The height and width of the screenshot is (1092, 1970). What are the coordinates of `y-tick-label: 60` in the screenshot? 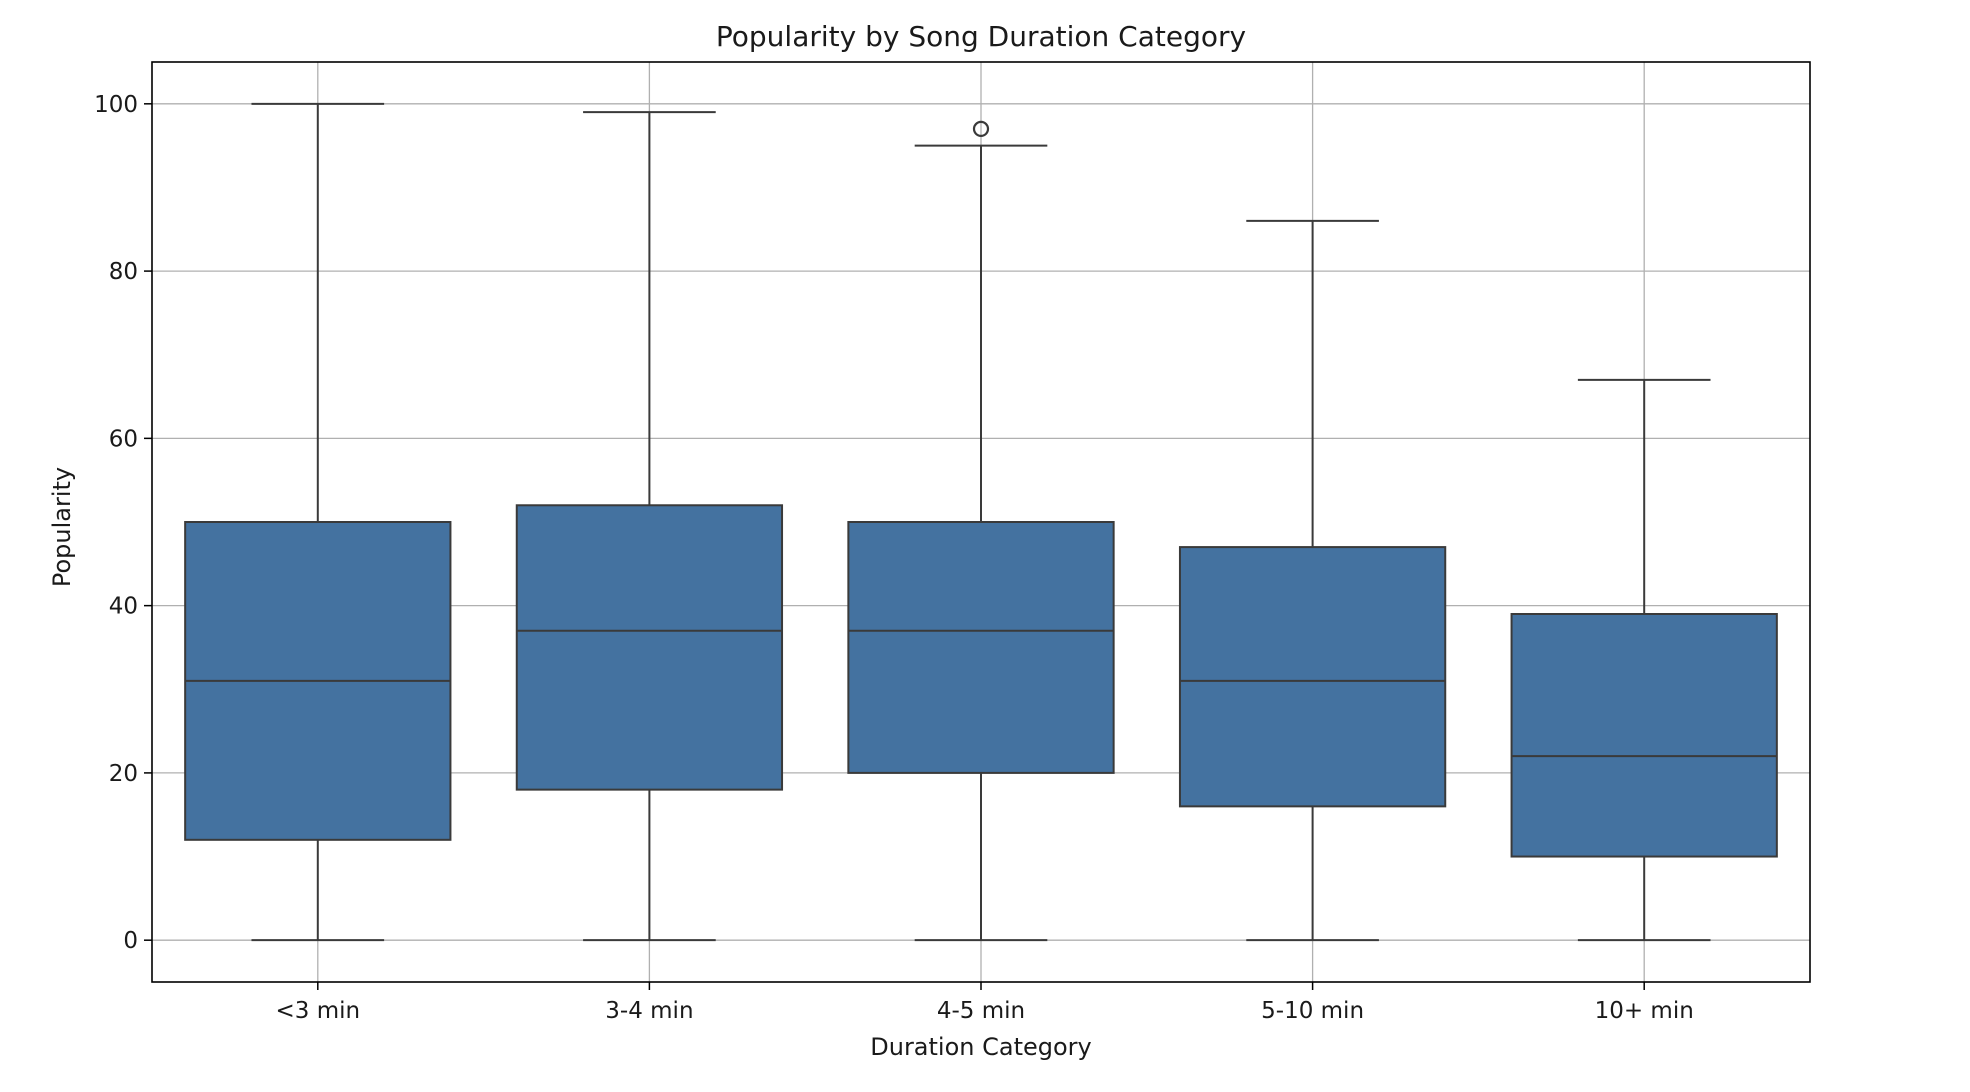 It's located at (123, 439).